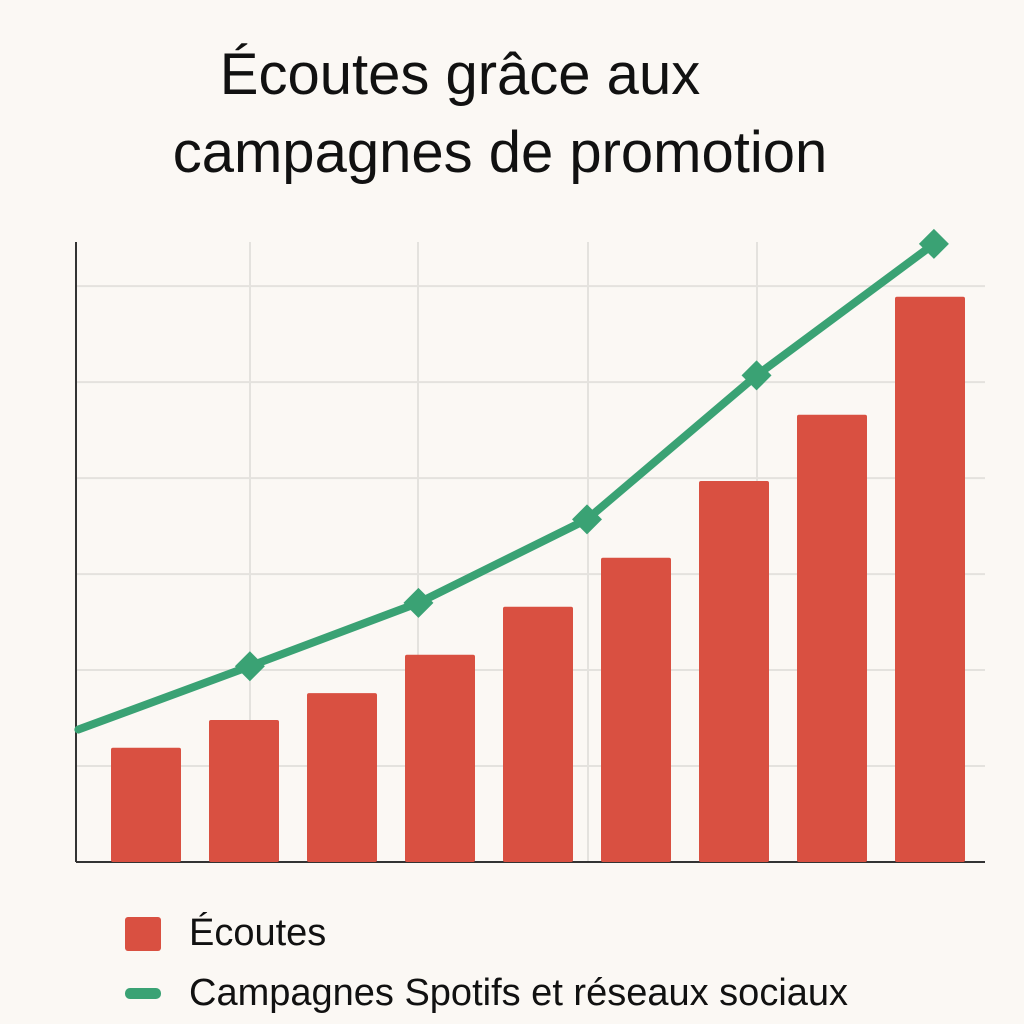 The width and height of the screenshot is (1024, 1024). I want to click on chart-title-line-1: Écoutes grâce aux, so click(460, 74).